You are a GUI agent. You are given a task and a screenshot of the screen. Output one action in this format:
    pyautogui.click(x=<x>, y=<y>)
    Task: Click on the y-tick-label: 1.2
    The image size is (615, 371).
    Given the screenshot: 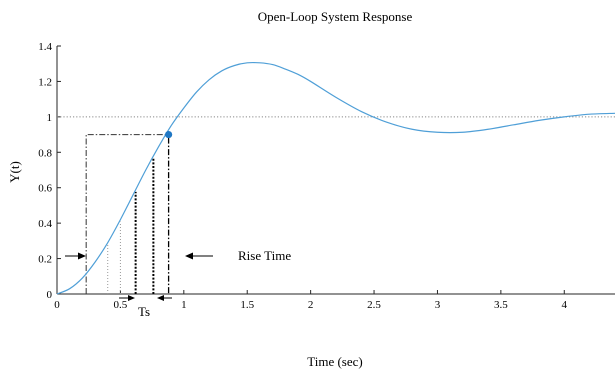 What is the action you would take?
    pyautogui.click(x=45, y=82)
    